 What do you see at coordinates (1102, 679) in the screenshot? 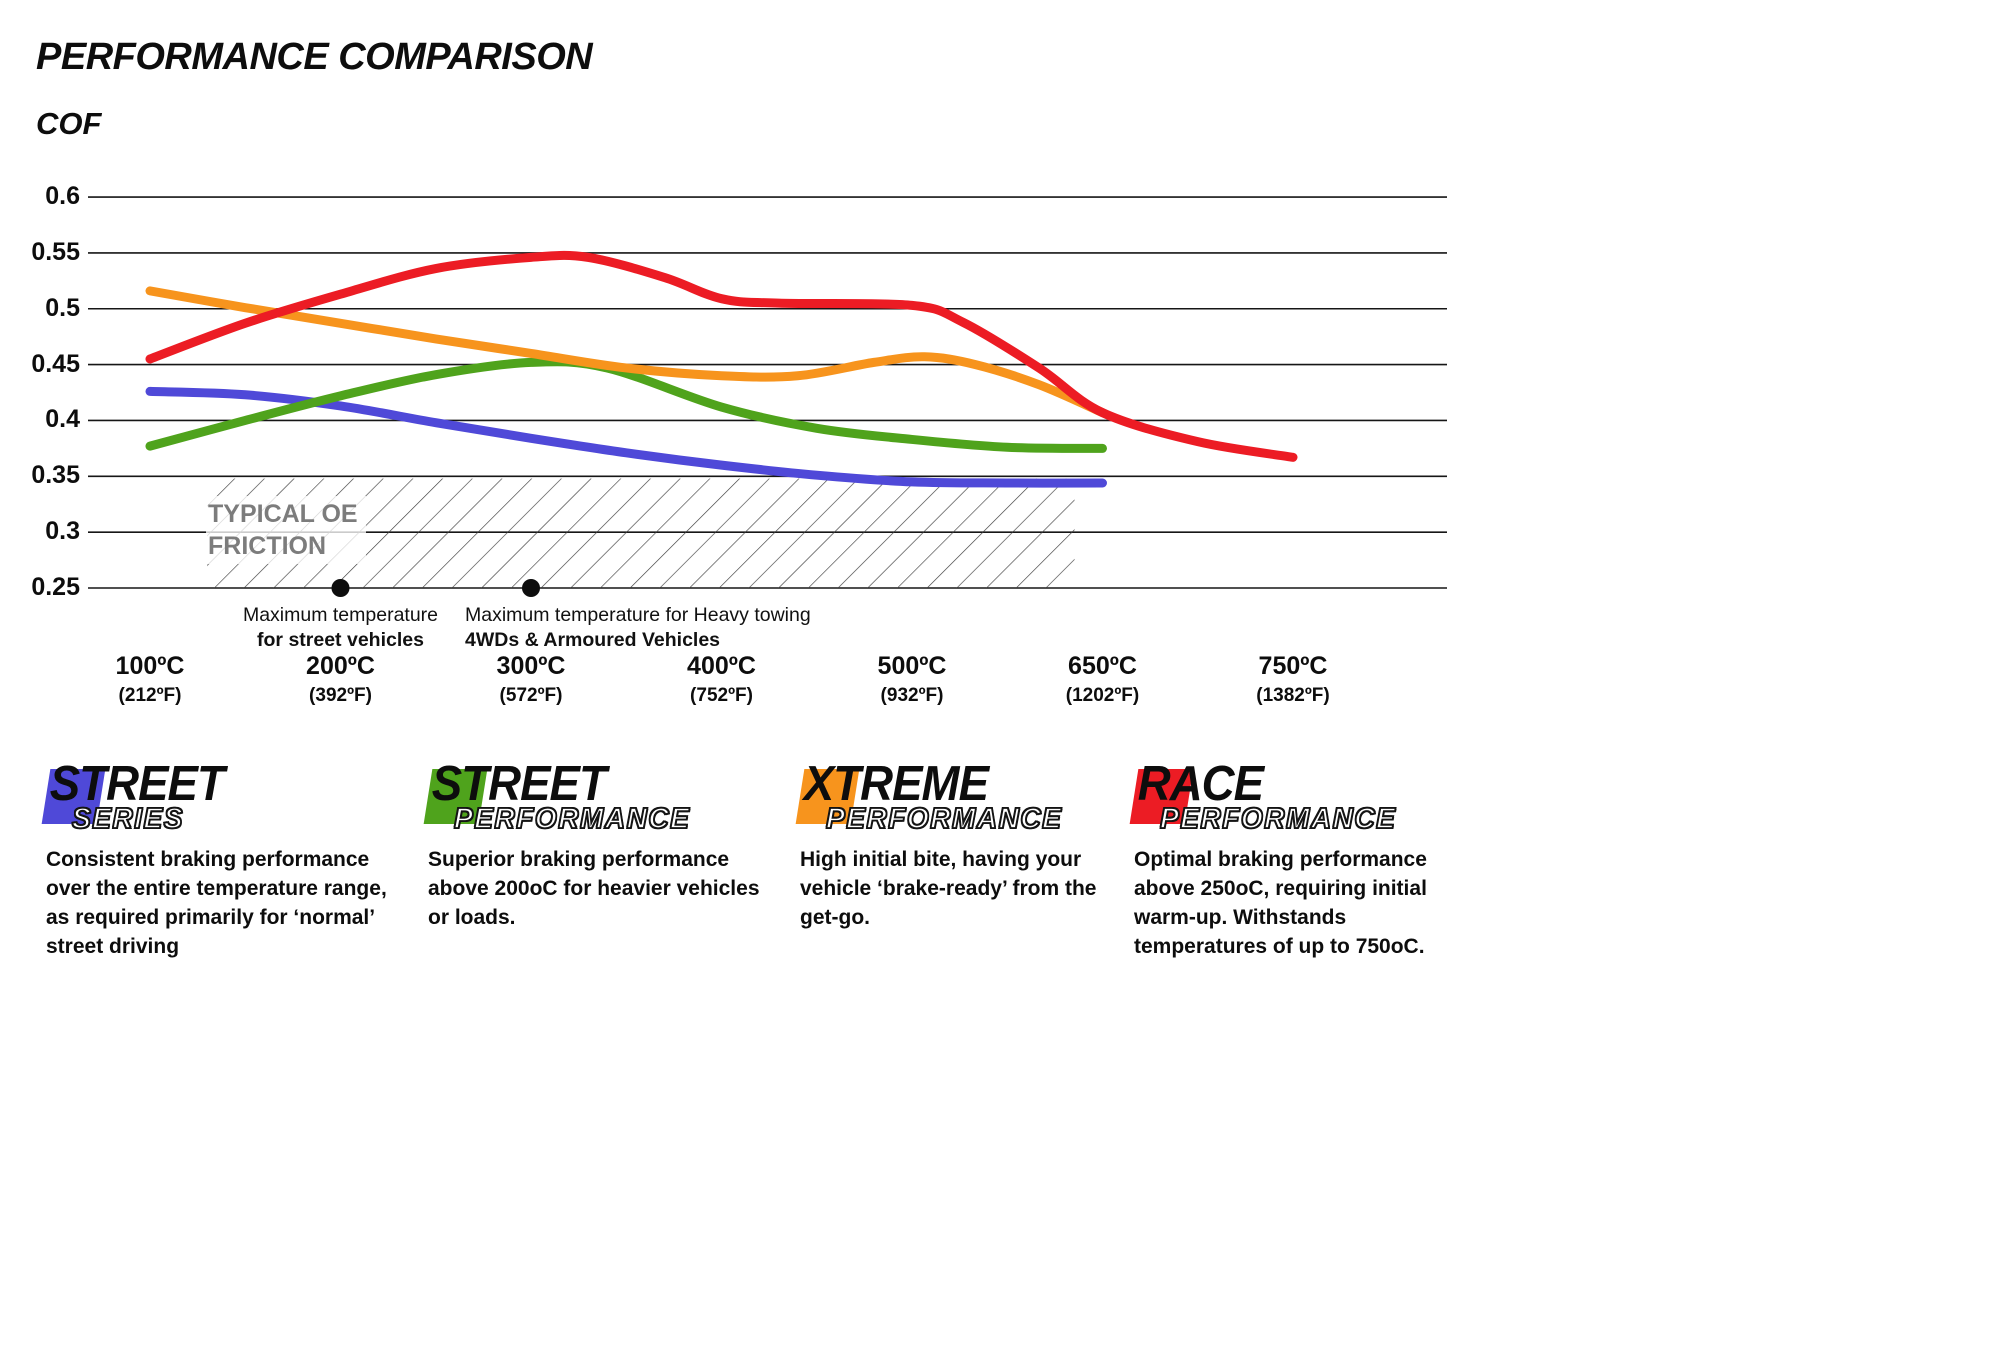
I see `x-tick-label: 650ºC (1202ºF)` at bounding box center [1102, 679].